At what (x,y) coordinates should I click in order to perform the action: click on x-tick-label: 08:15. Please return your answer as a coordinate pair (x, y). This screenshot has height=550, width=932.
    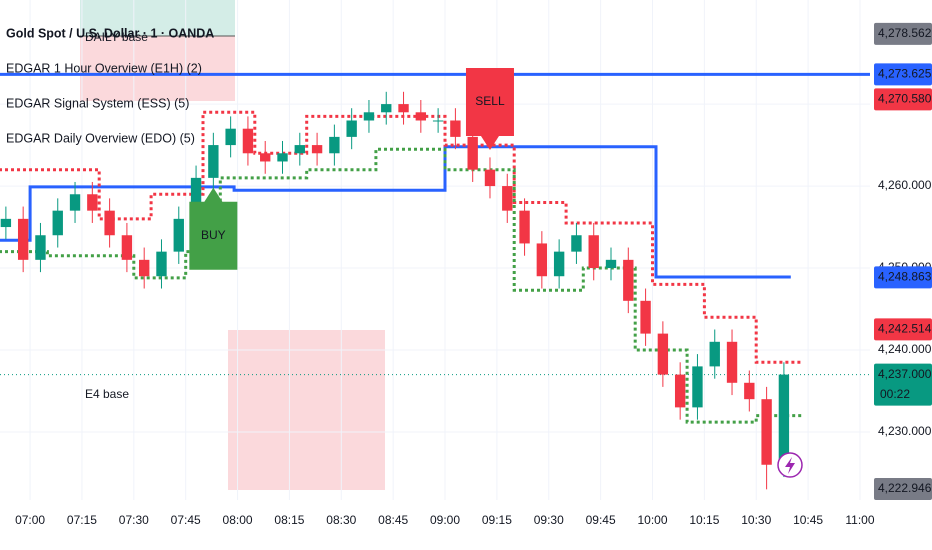
    Looking at the image, I should click on (289, 520).